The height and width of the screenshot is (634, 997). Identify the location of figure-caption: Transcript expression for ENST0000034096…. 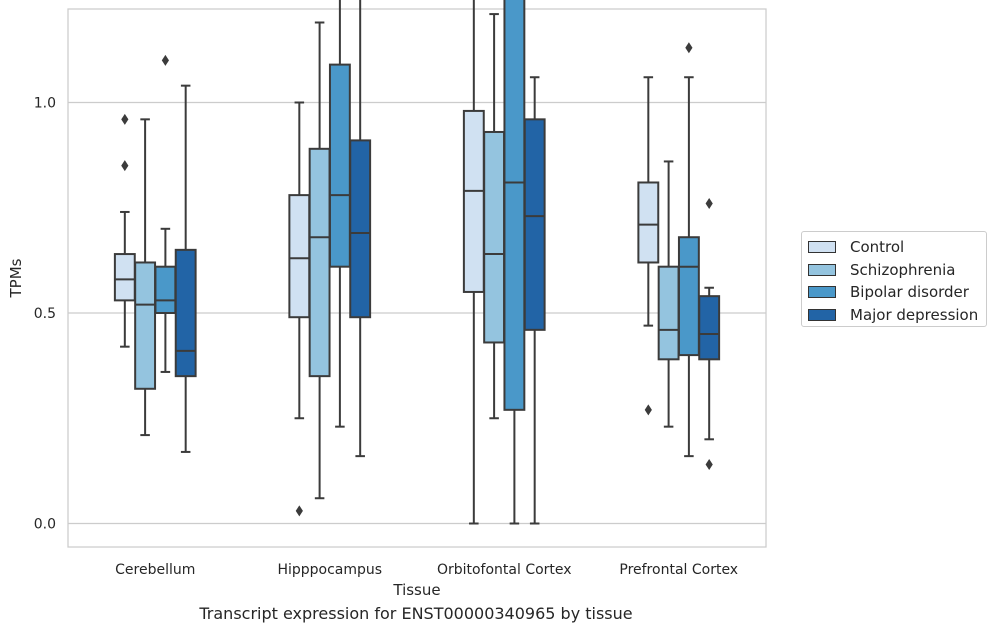
(416, 613).